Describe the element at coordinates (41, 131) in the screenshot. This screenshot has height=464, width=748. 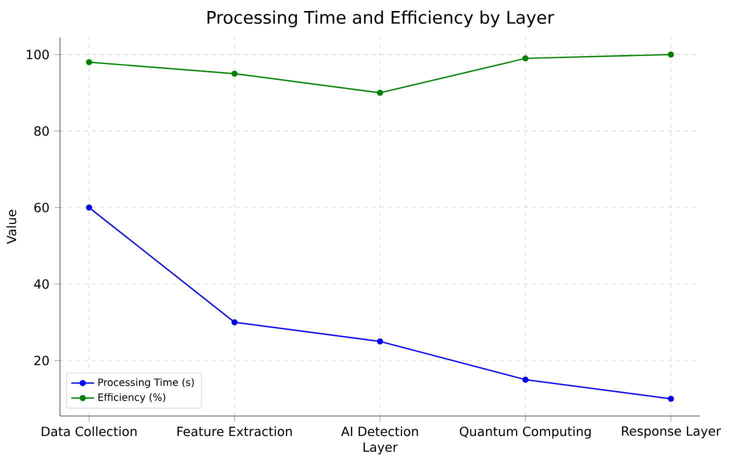
I see `y-tick-label: 80` at that location.